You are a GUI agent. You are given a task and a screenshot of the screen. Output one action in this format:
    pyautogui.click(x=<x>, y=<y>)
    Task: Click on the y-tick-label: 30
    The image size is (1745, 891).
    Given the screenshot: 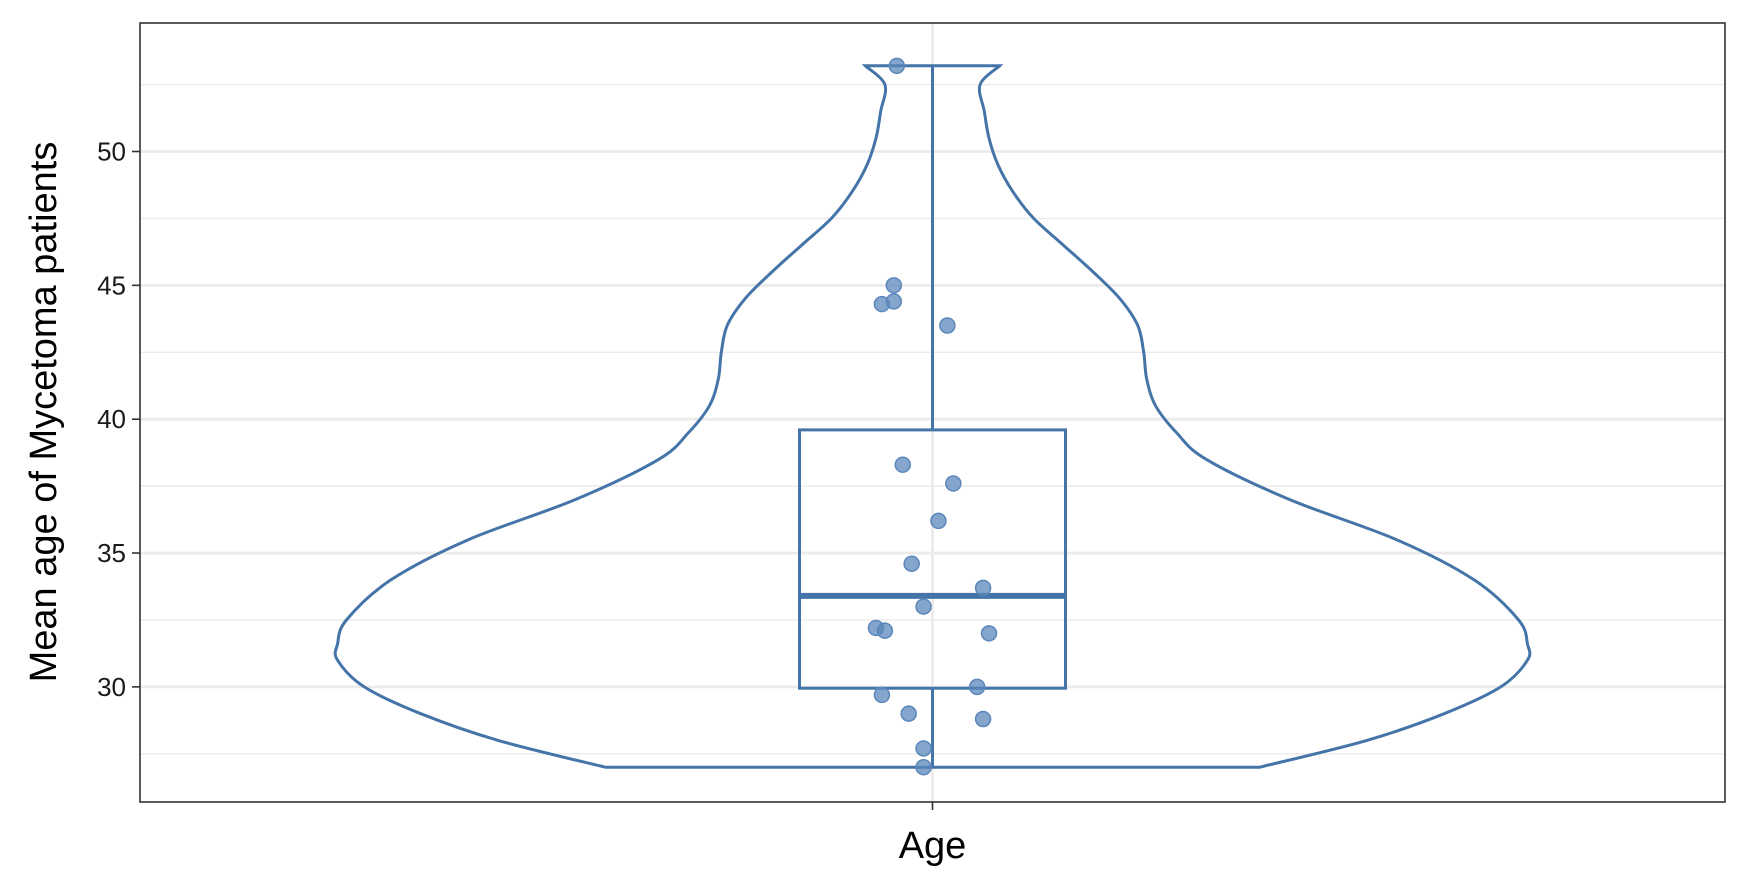 What is the action you would take?
    pyautogui.click(x=111, y=687)
    